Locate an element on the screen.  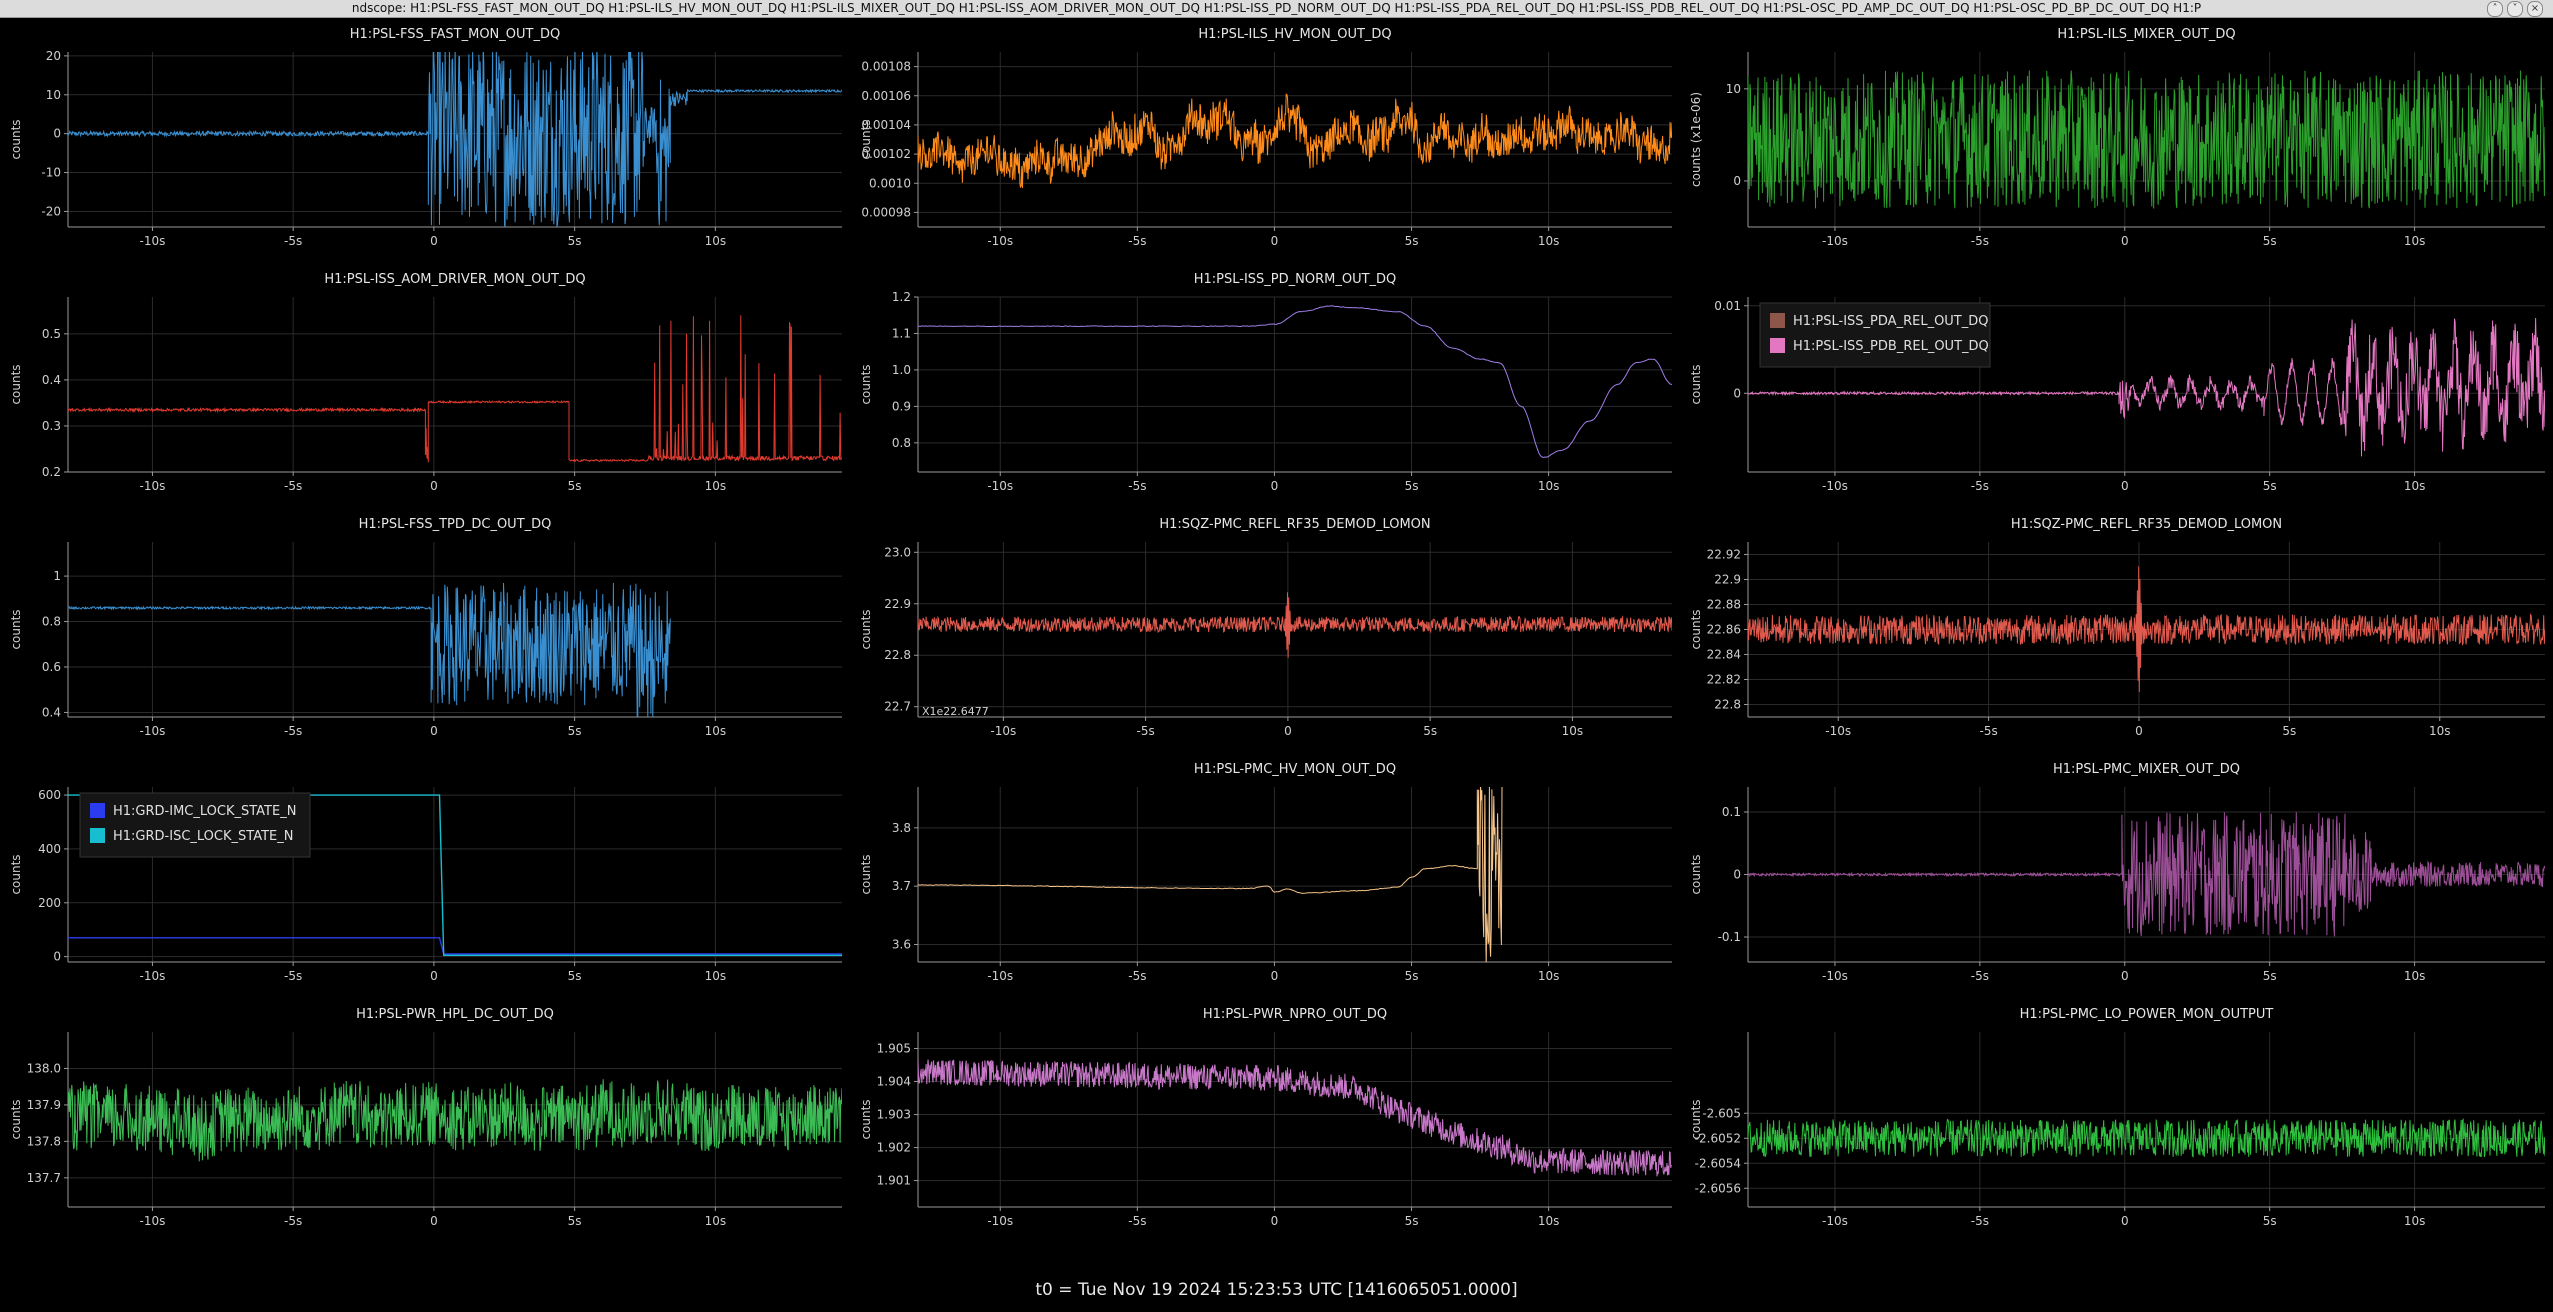
y-tick-label: 22.8 is located at coordinates (897, 655).